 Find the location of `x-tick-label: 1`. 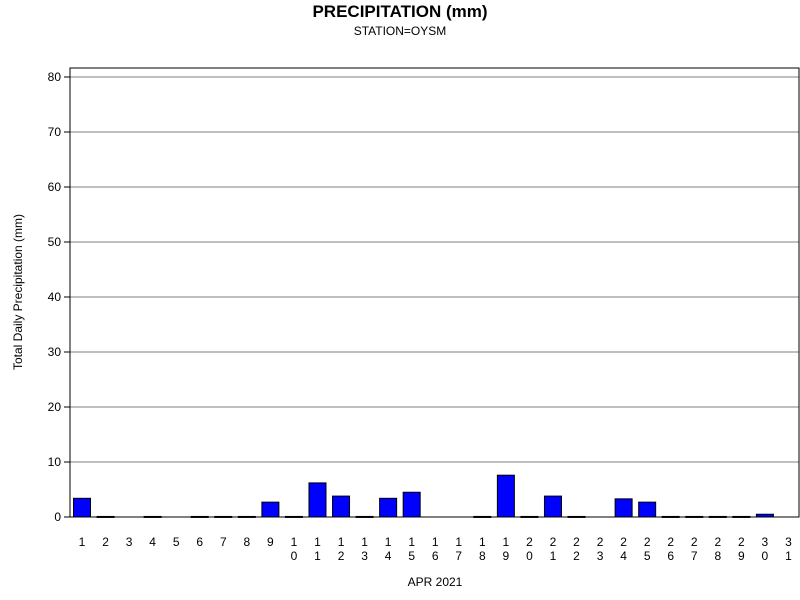

x-tick-label: 1 is located at coordinates (82, 542).